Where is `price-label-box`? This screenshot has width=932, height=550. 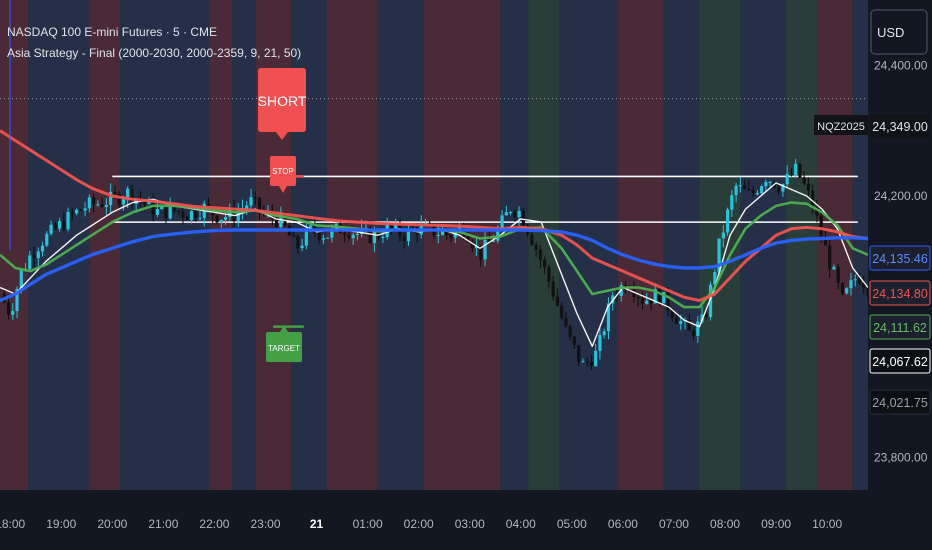 price-label-box is located at coordinates (900, 126).